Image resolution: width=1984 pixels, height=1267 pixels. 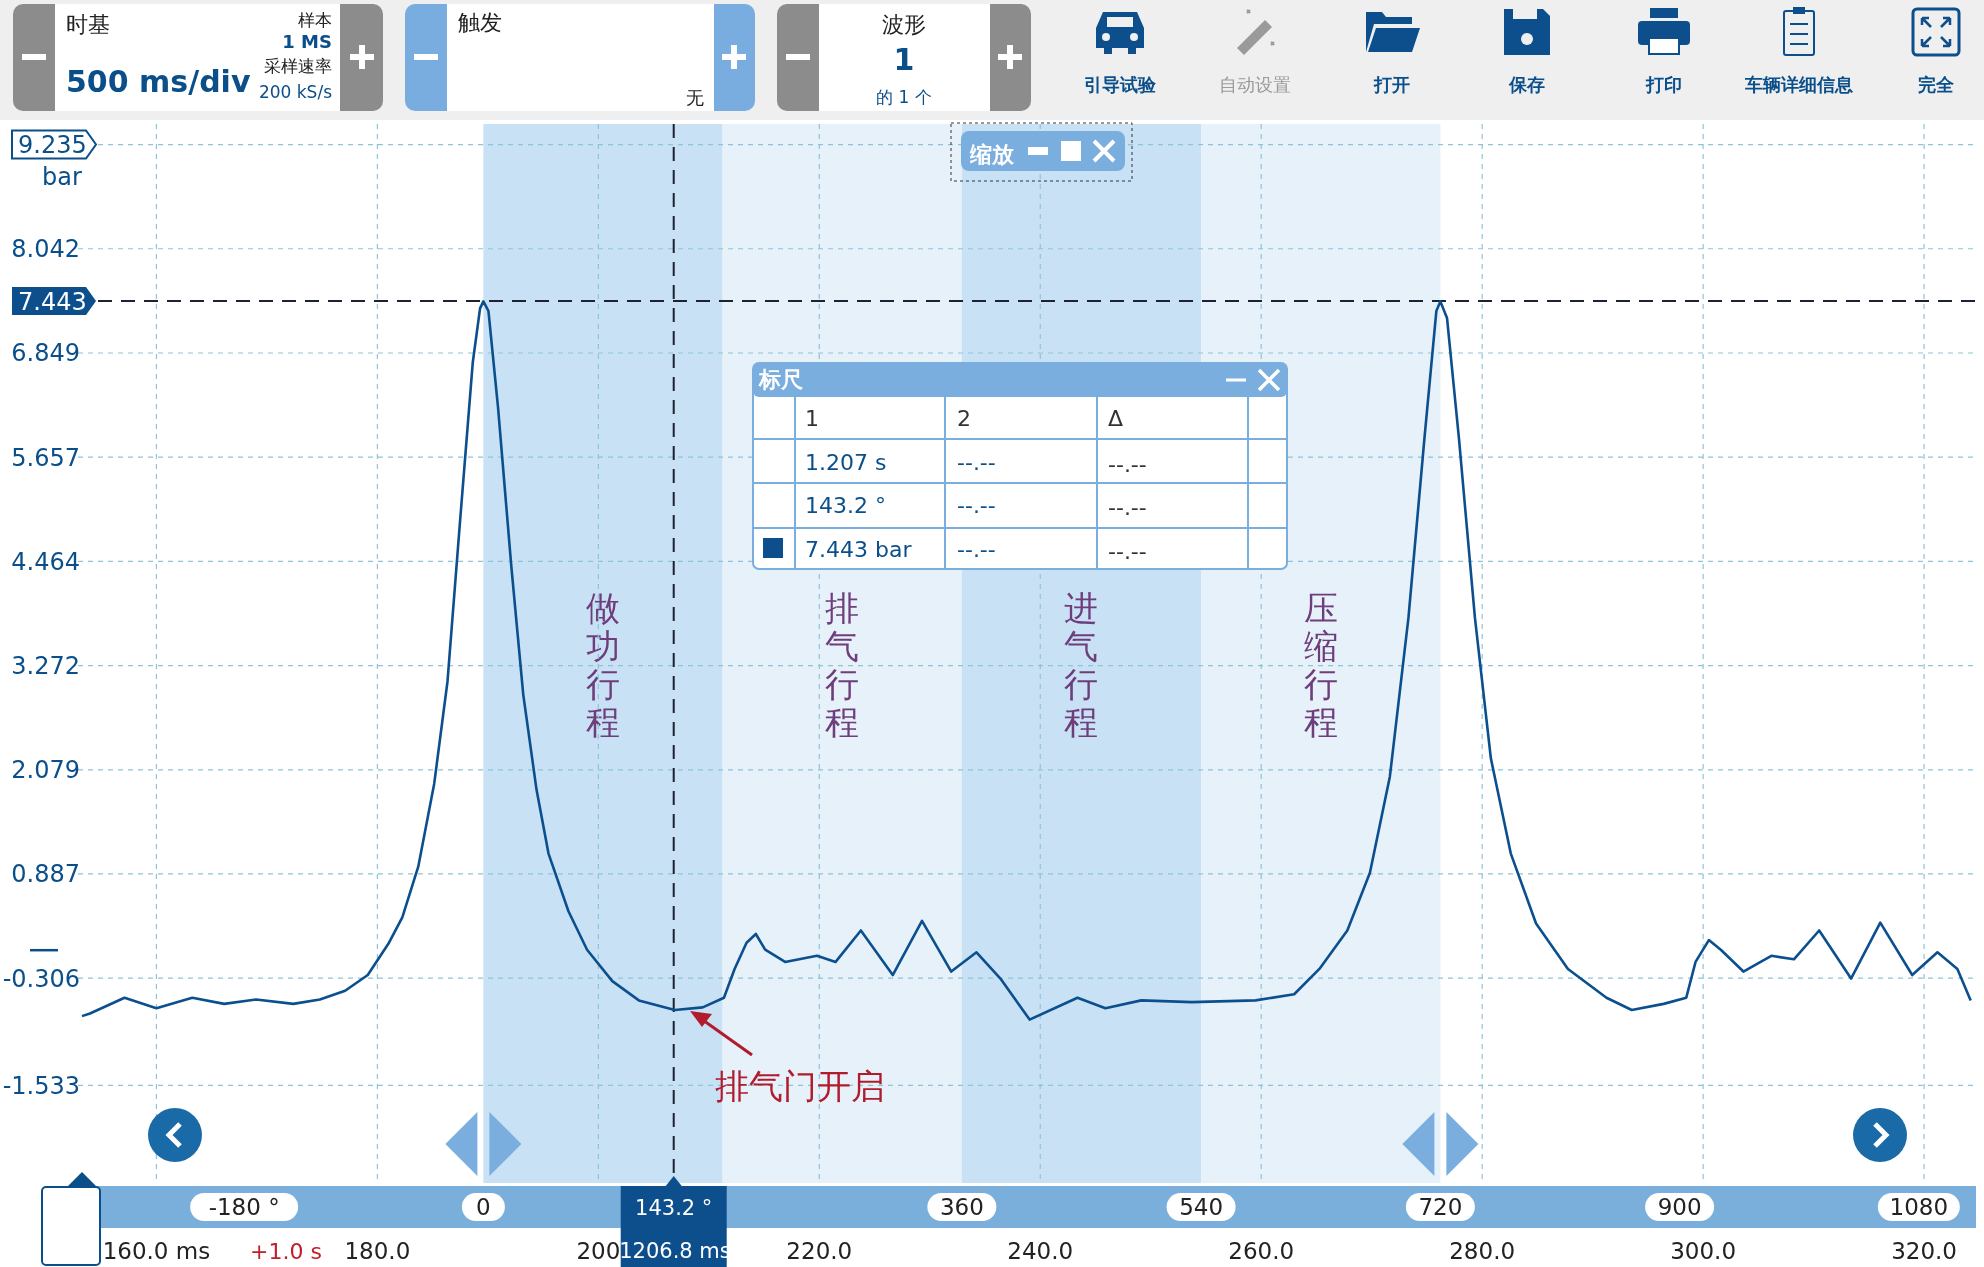 What do you see at coordinates (819, 1251) in the screenshot?
I see `x2-tick-label: 220.0` at bounding box center [819, 1251].